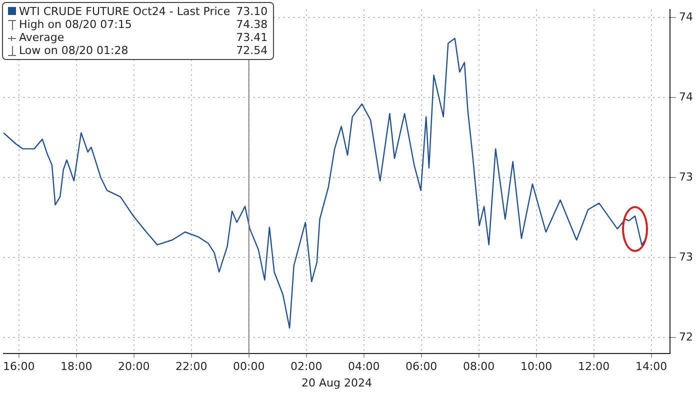 The image size is (700, 394). What do you see at coordinates (686, 337) in the screenshot?
I see `y-tick-label: 72` at bounding box center [686, 337].